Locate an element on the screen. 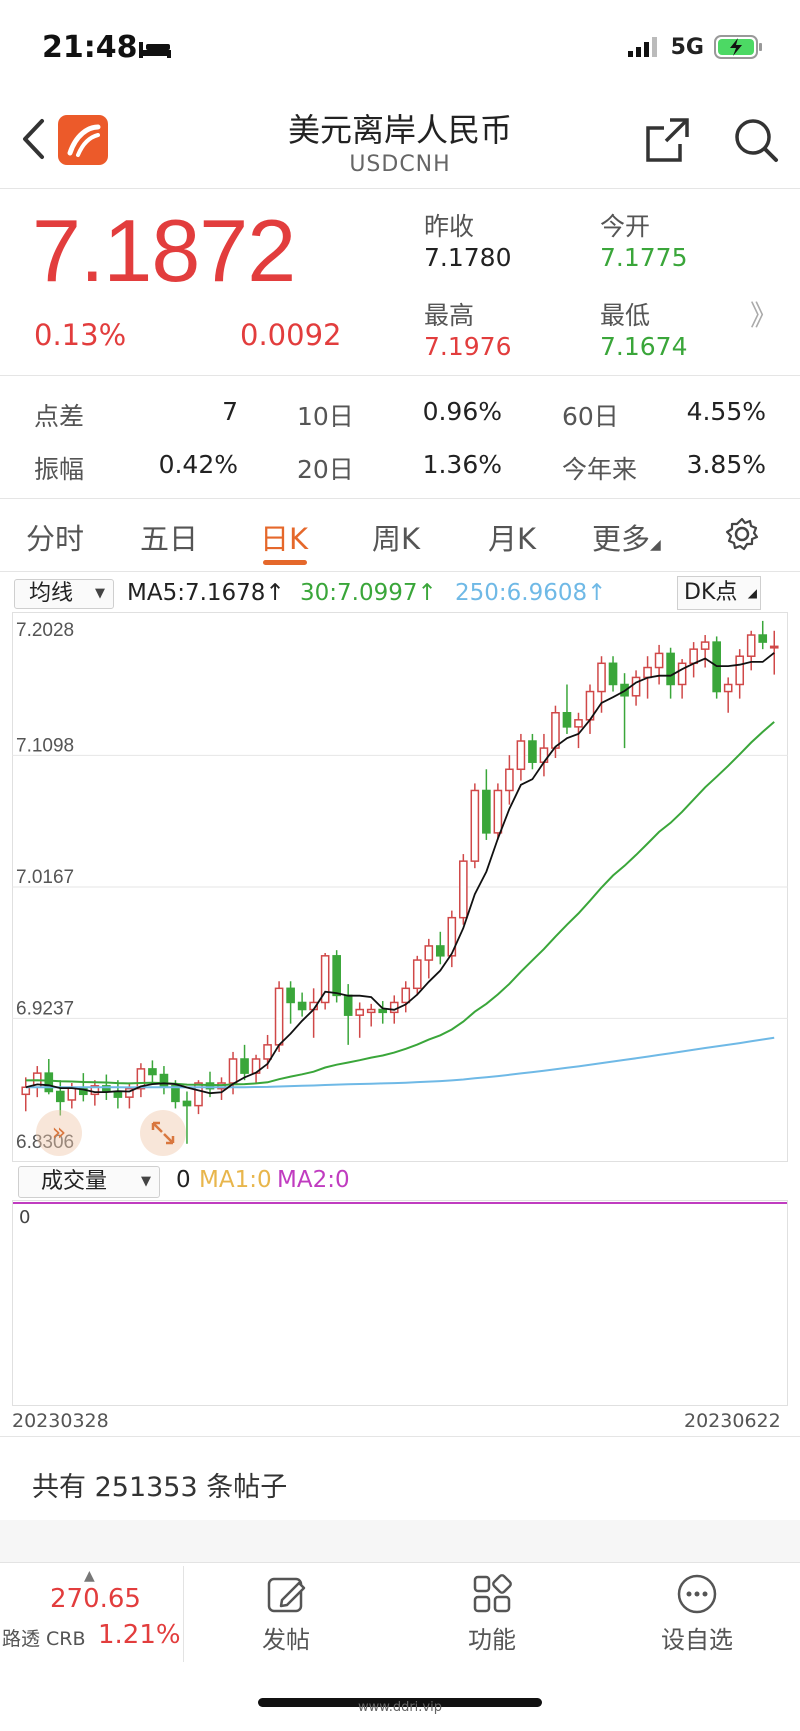 This screenshot has width=800, height=1731. stat-value: 7 is located at coordinates (230, 411).